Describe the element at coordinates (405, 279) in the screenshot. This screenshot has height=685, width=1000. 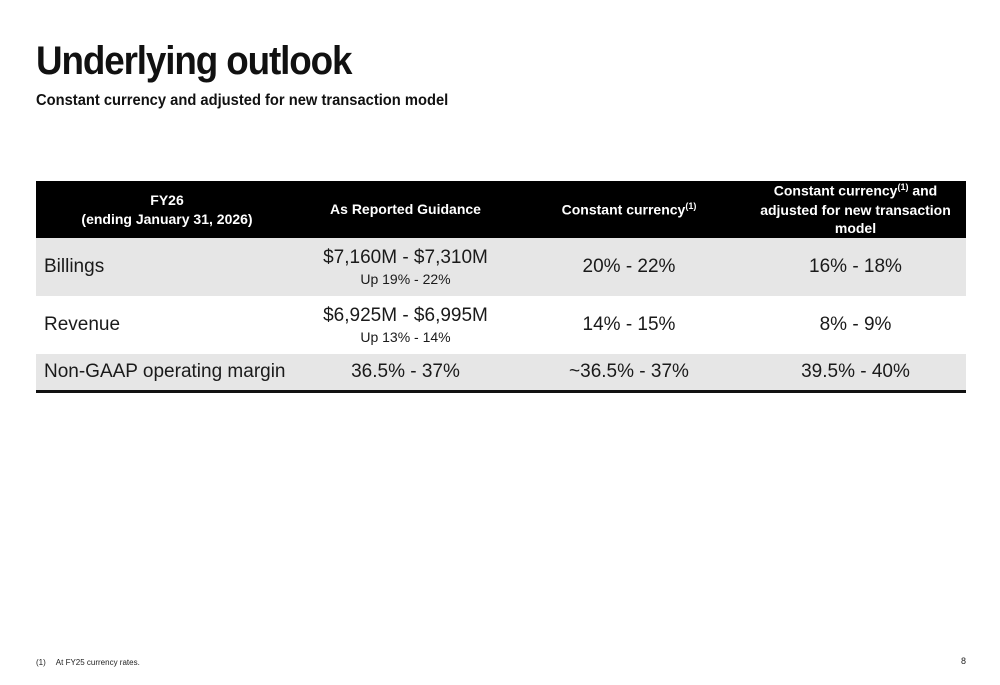
I see `reported-growth: Up 19% - 22%` at that location.